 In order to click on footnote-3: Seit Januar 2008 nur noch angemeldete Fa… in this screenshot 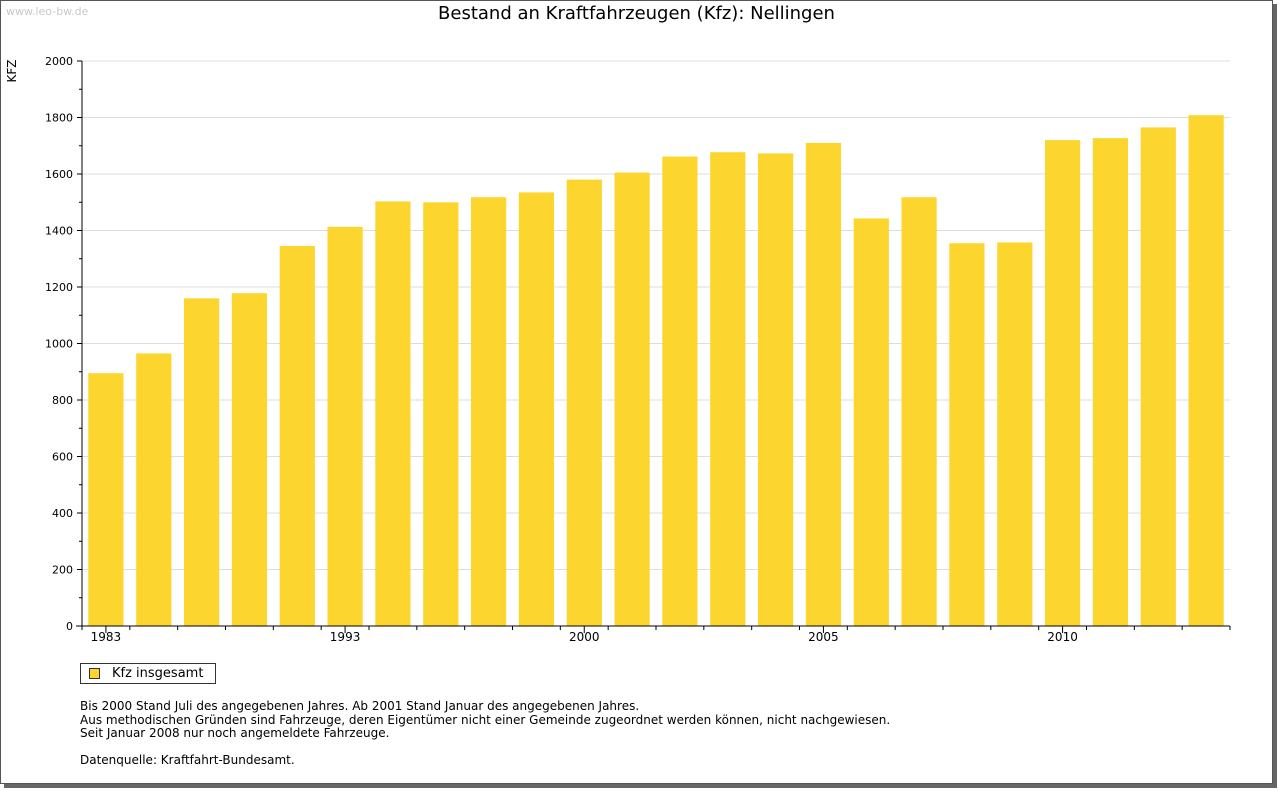, I will do `click(235, 733)`.